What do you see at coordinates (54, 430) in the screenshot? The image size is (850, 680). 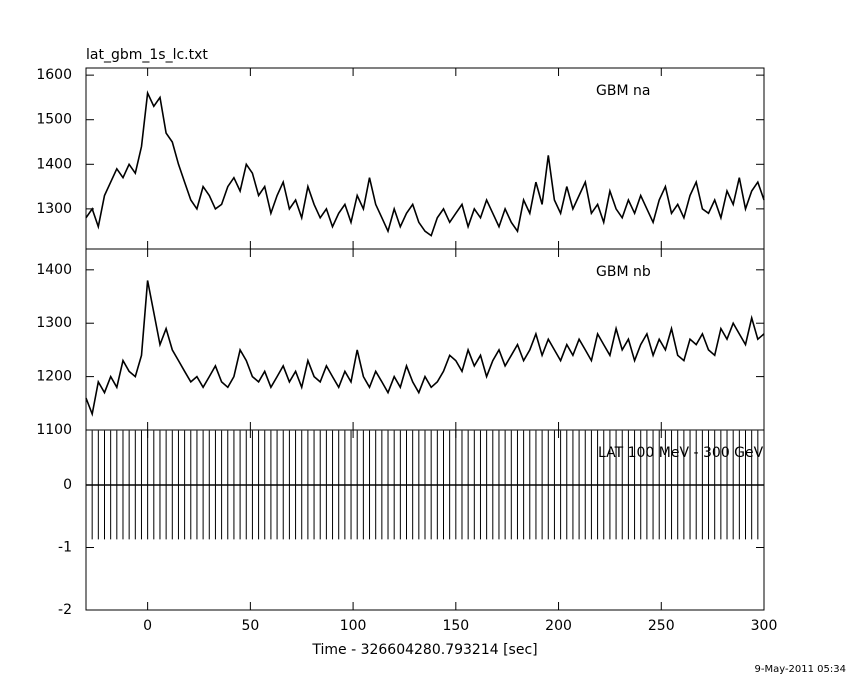 I see `y-tick-label: 1100` at bounding box center [54, 430].